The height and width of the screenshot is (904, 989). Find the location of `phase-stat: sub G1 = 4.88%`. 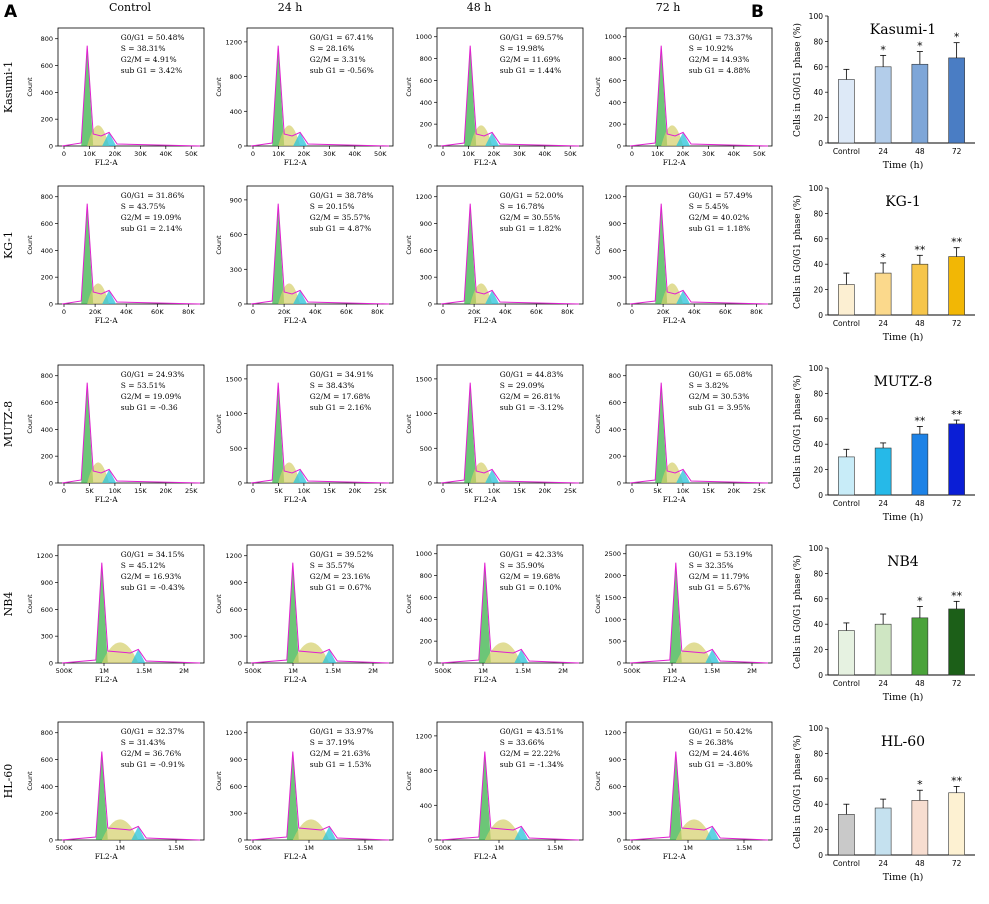

phase-stat: sub G1 = 4.88% is located at coordinates (720, 70).